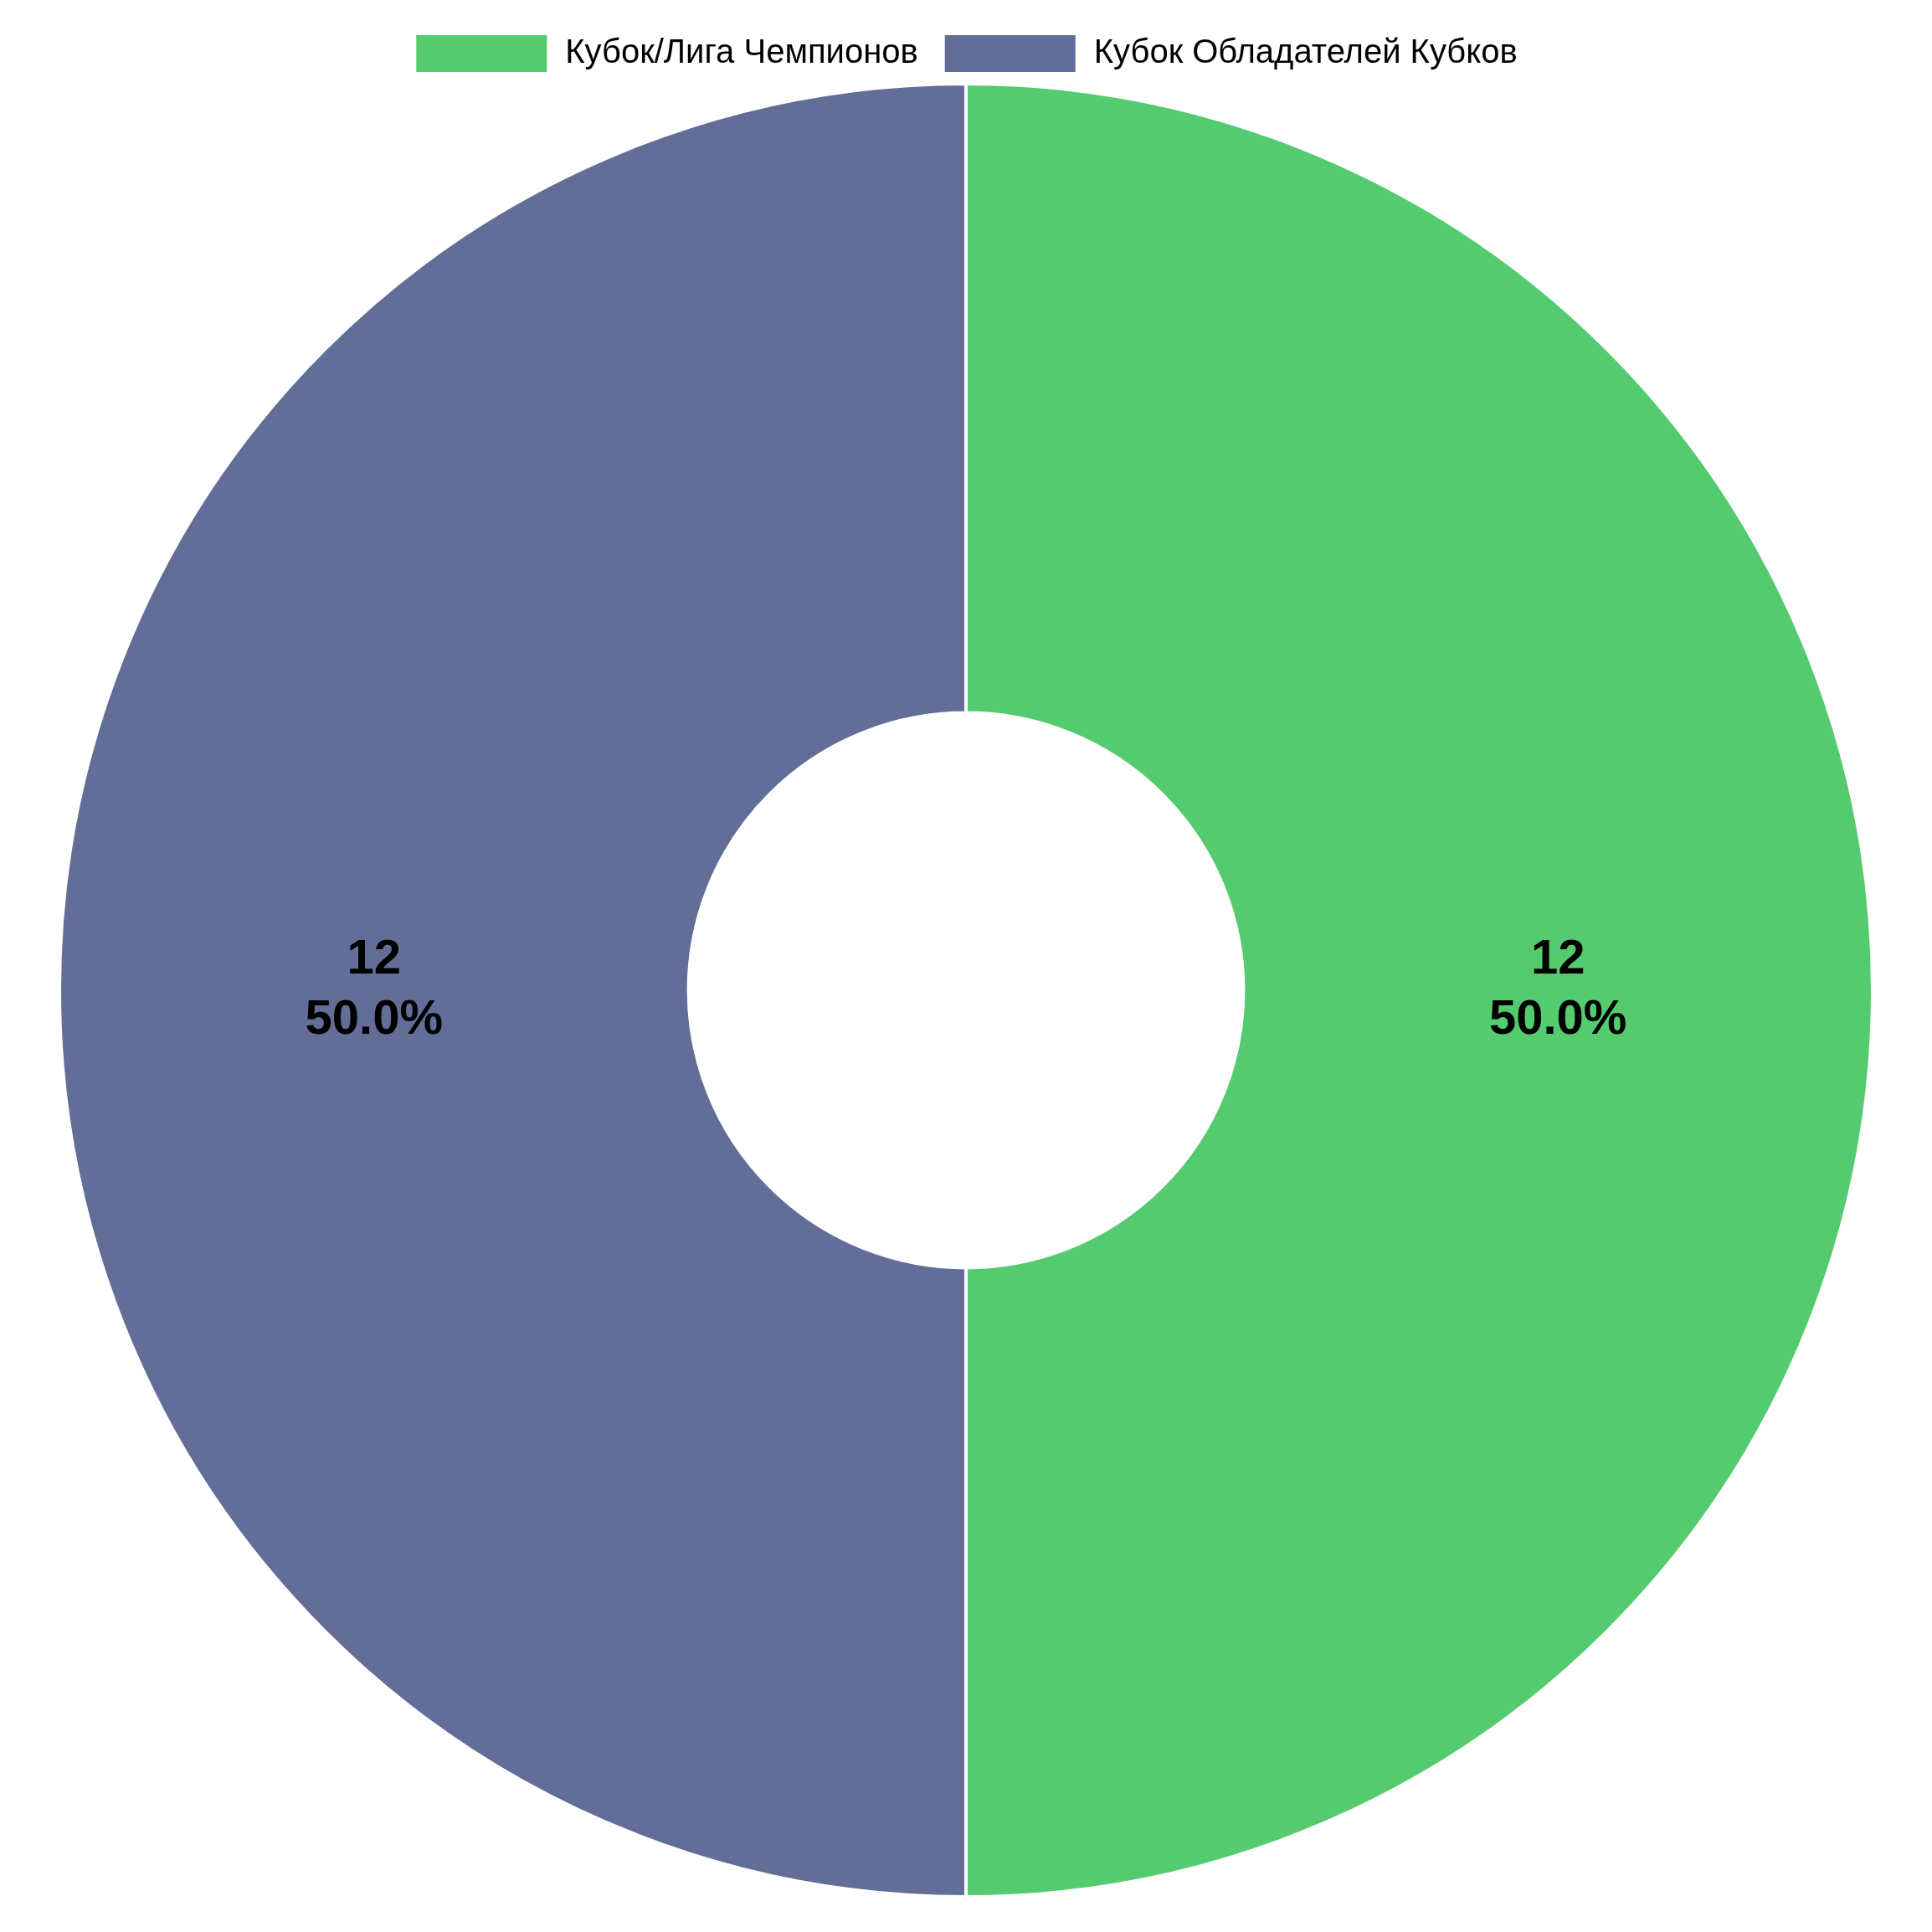  I want to click on legend-label: Кубок Обладателей Кубков, so click(1305, 52).